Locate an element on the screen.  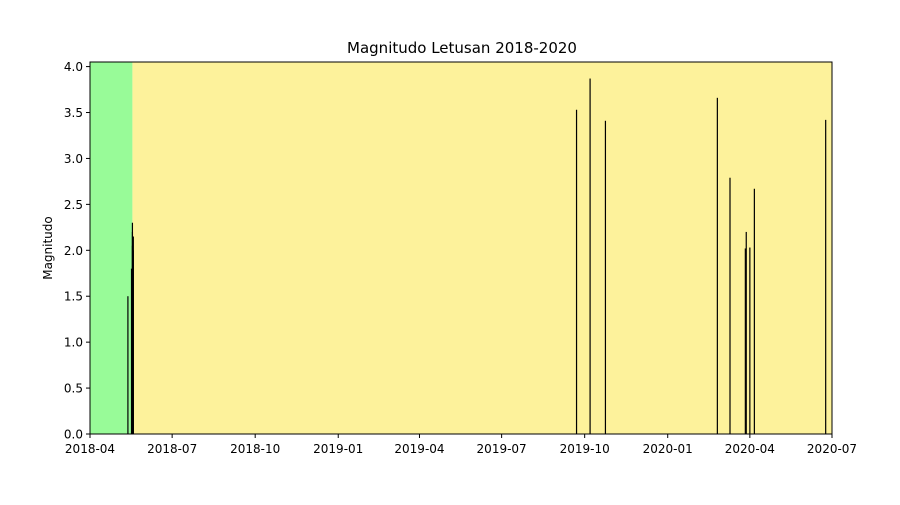
x-tick-label-2: 2018-10 is located at coordinates (255, 449).